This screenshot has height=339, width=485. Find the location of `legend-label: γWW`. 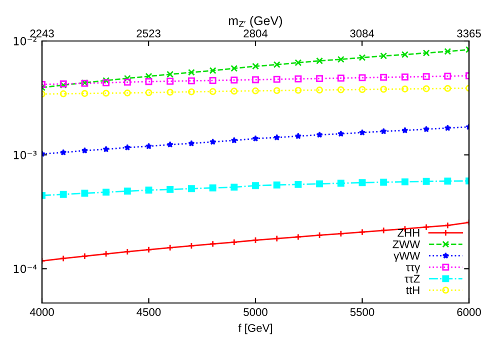

legend-label: γWW is located at coordinates (407, 257).